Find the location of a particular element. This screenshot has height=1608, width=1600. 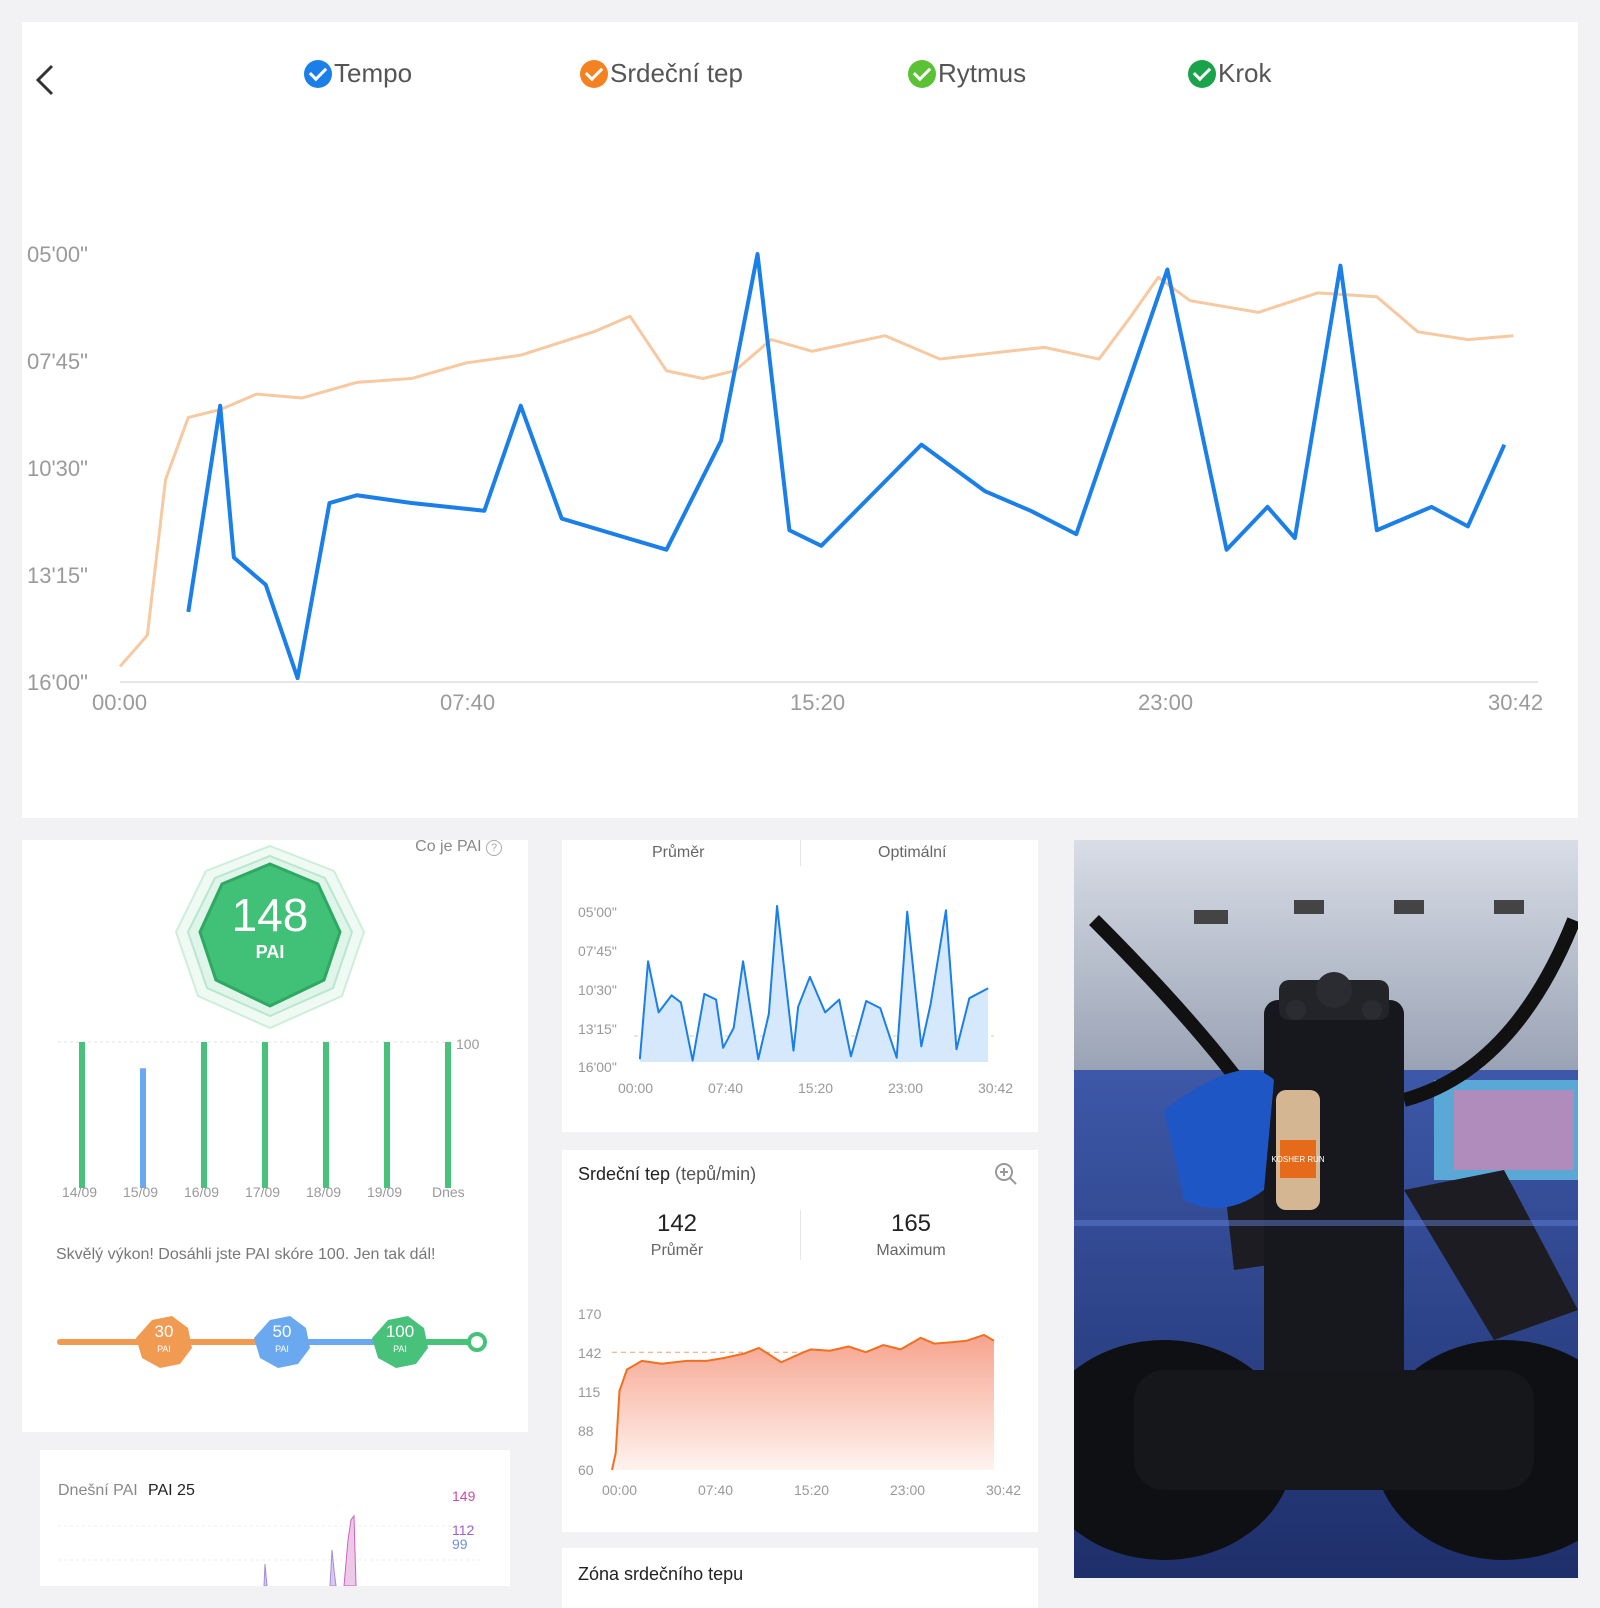

pai-day-label: 14/09 is located at coordinates (79, 1192).